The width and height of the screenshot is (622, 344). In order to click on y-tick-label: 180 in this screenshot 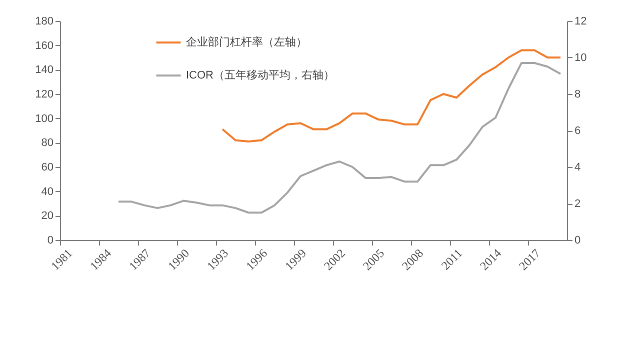, I will do `click(44, 22)`.